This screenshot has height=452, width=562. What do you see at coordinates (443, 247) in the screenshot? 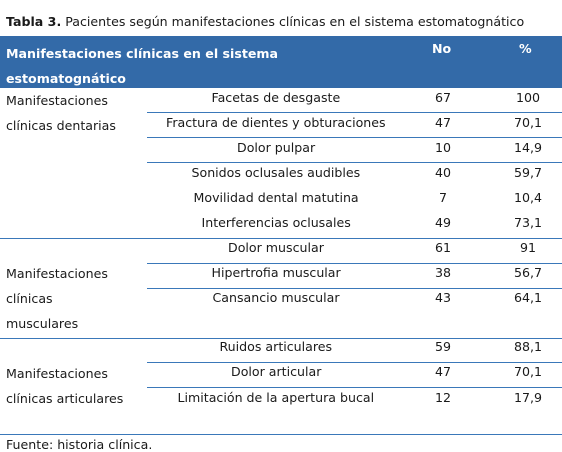
I see `row-count: 61` at bounding box center [443, 247].